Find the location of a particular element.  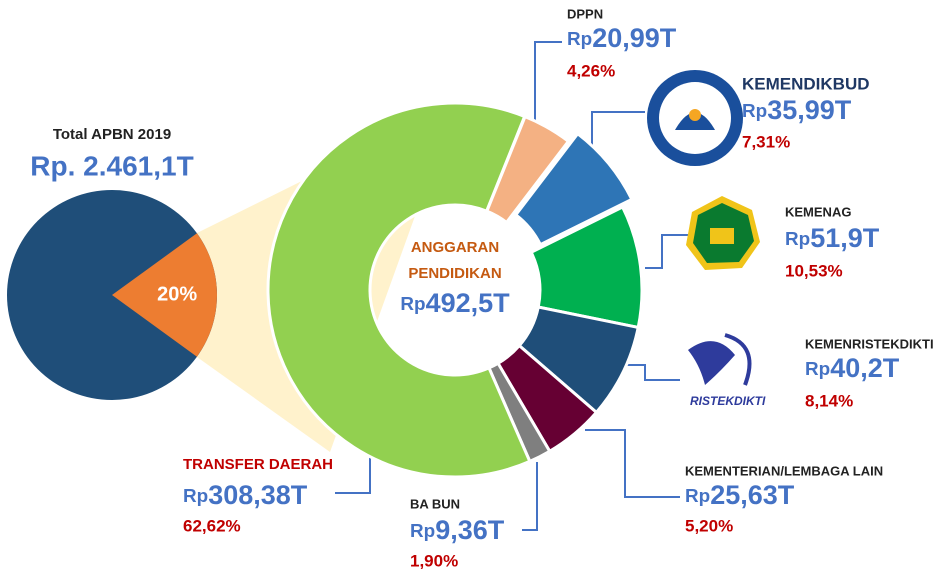

segment-amount: Rp9,36T is located at coordinates (457, 530).